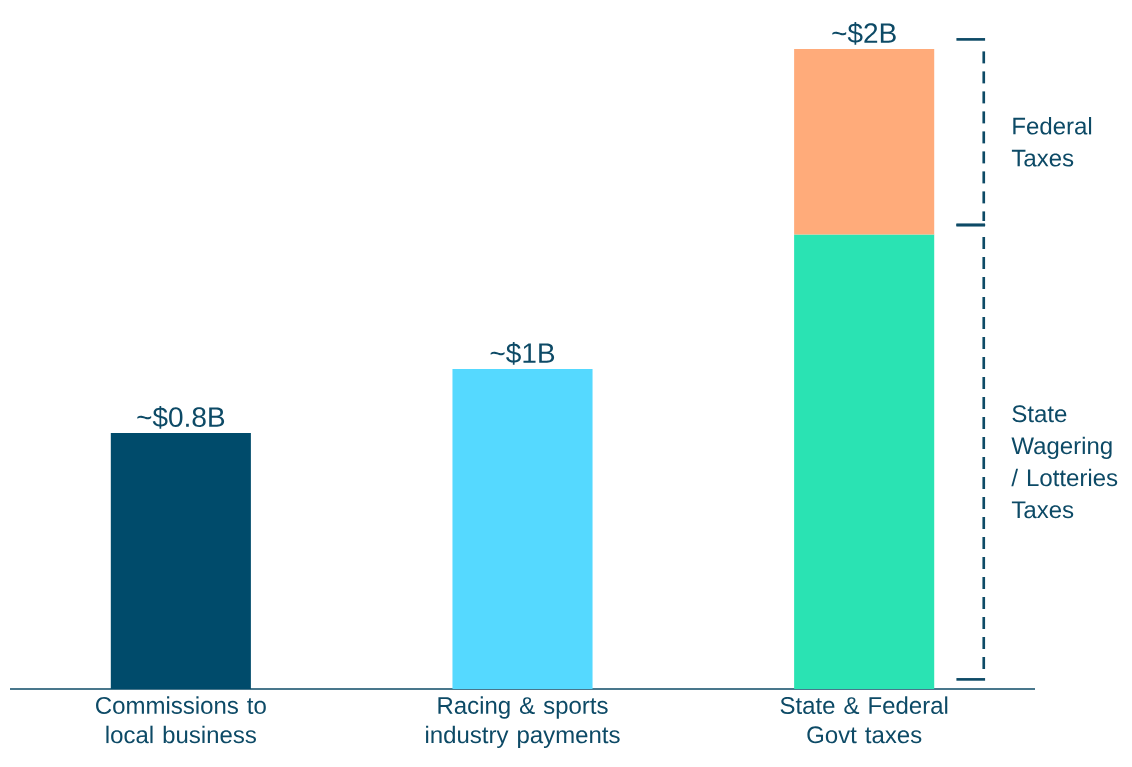  I want to click on x-tick-label: State & Federal Govt taxes, so click(864, 720).